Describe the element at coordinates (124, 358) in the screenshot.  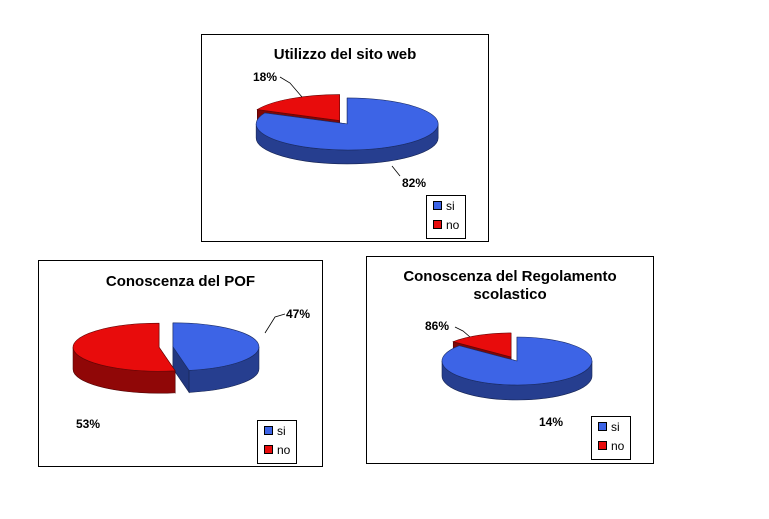
I see `pie-slice-no` at that location.